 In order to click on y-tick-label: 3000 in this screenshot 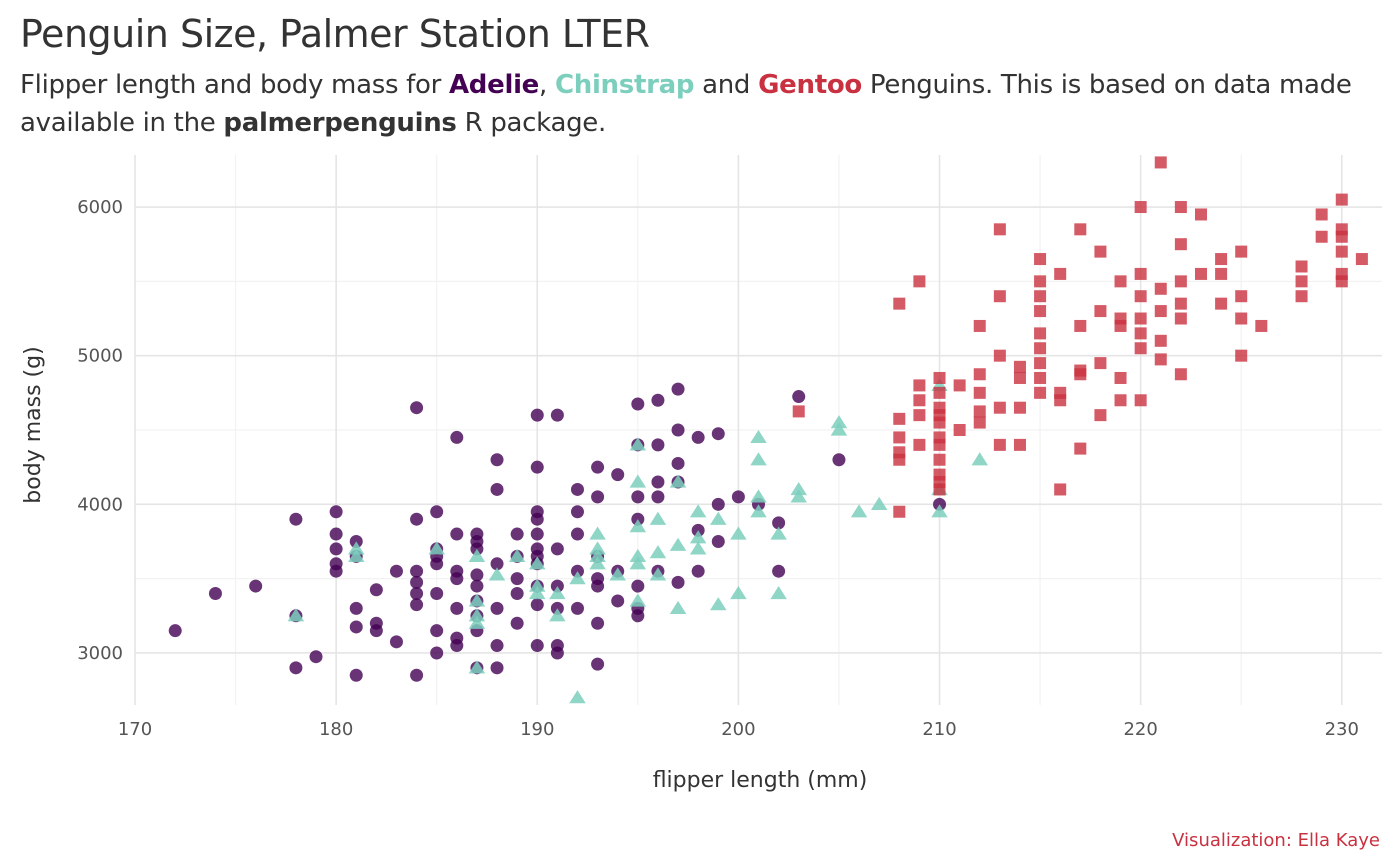, I will do `click(100, 653)`.